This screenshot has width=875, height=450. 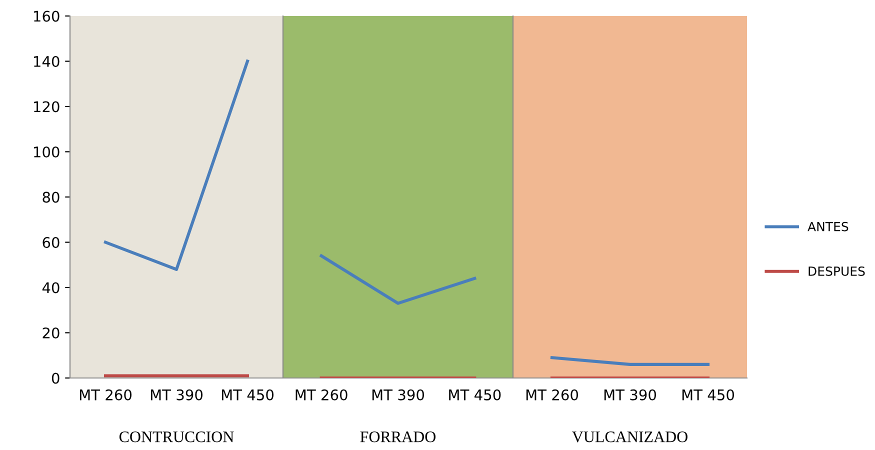 I want to click on y-tick-label: 40, so click(x=51, y=288).